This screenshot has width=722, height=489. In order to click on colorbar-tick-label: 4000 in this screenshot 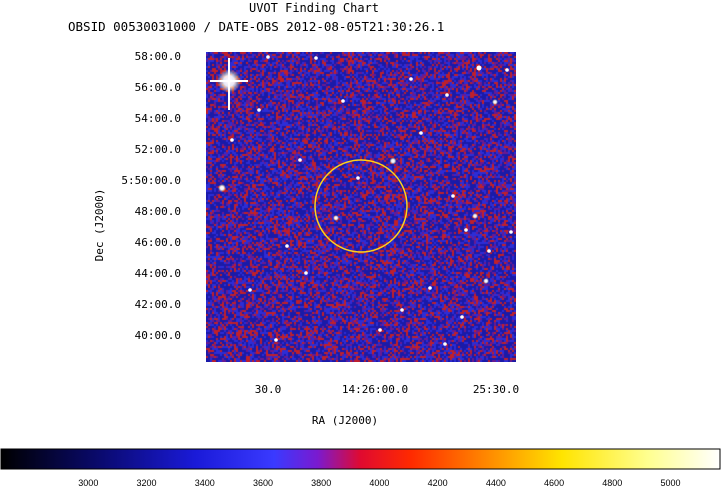, I will do `click(379, 483)`.